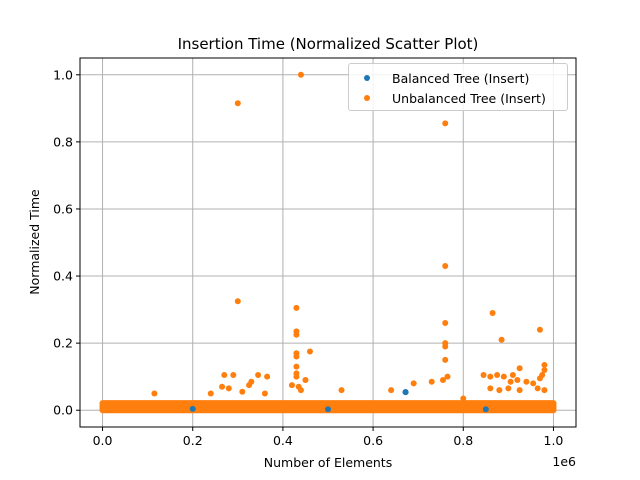 The height and width of the screenshot is (480, 640). I want to click on y-tick-label: 0.4, so click(63, 276).